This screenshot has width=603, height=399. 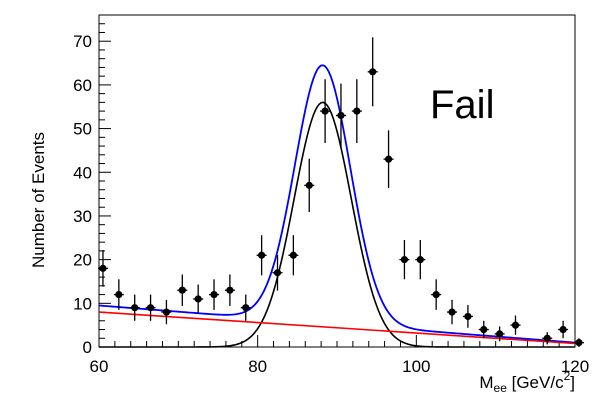 What do you see at coordinates (486, 382) in the screenshot?
I see `x-axis-label-main: M` at bounding box center [486, 382].